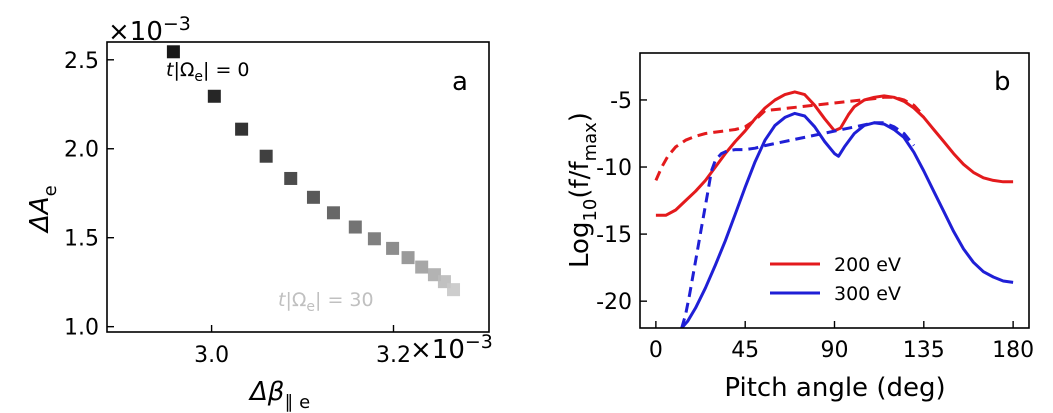 This screenshot has height=413, width=1053. I want to click on x-tick-label: 0, so click(656, 350).